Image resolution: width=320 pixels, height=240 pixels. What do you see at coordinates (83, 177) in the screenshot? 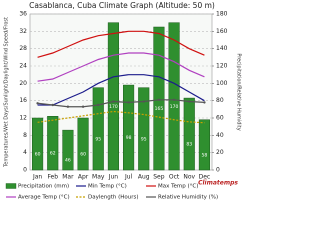
I see `x-tick-label: Apr` at bounding box center [83, 177].